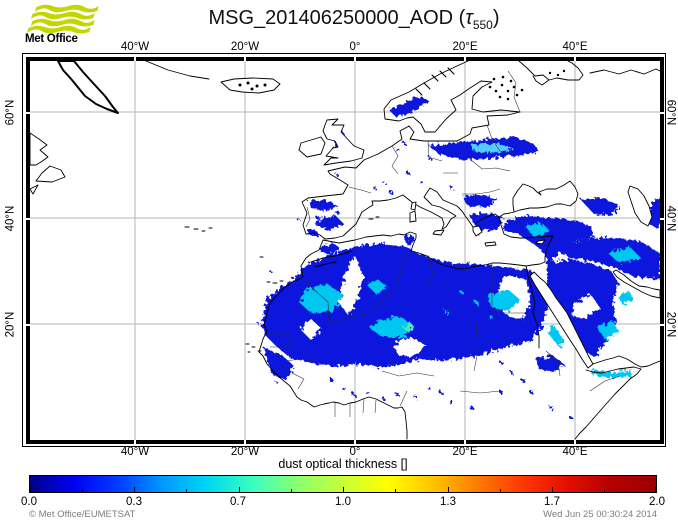  I want to click on top-axis-tick-label: 20°E, so click(465, 47).